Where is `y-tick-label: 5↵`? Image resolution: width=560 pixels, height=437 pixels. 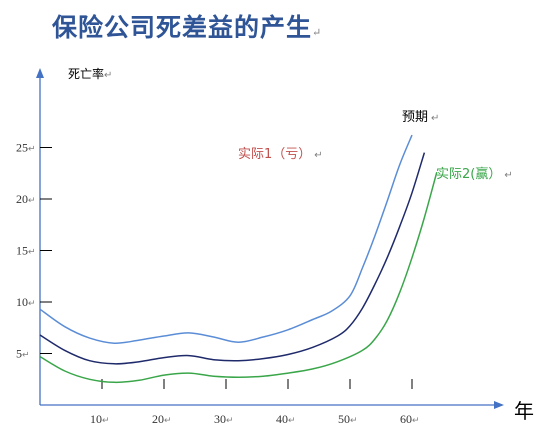
y-tick-label: 5↵ is located at coordinates (23, 354).